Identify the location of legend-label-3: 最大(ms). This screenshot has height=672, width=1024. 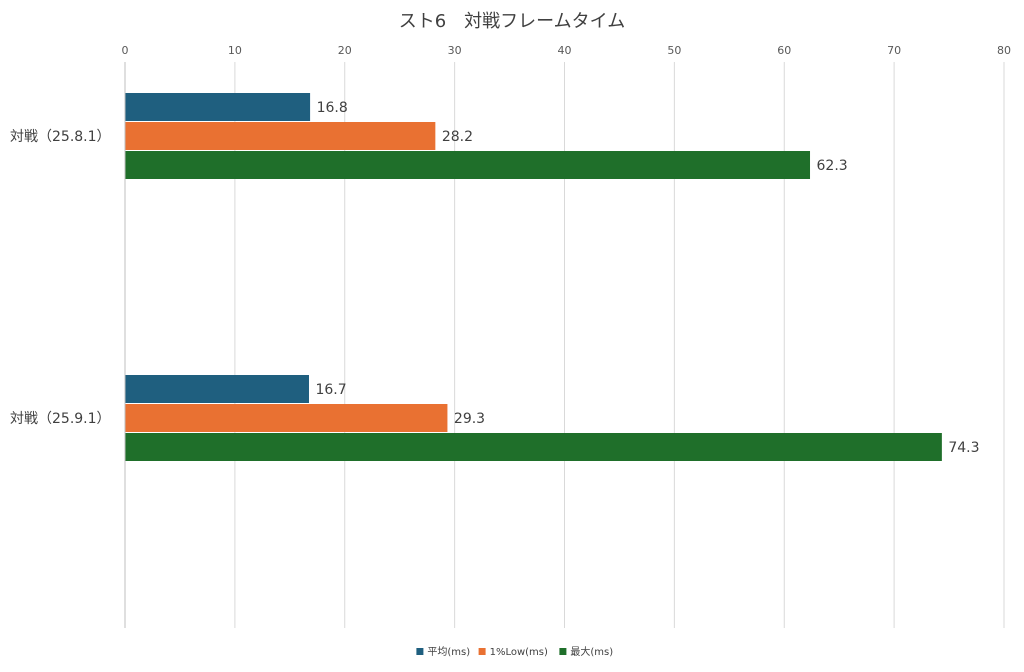
(591, 651).